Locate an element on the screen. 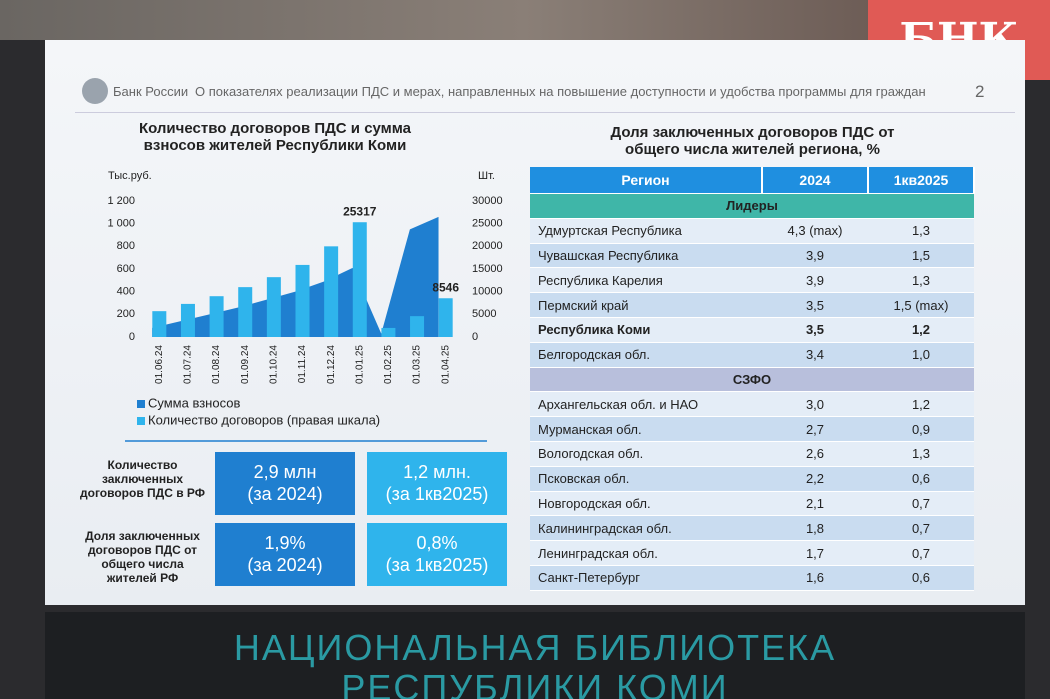  table-cell: Республика Коми is located at coordinates (646, 330).